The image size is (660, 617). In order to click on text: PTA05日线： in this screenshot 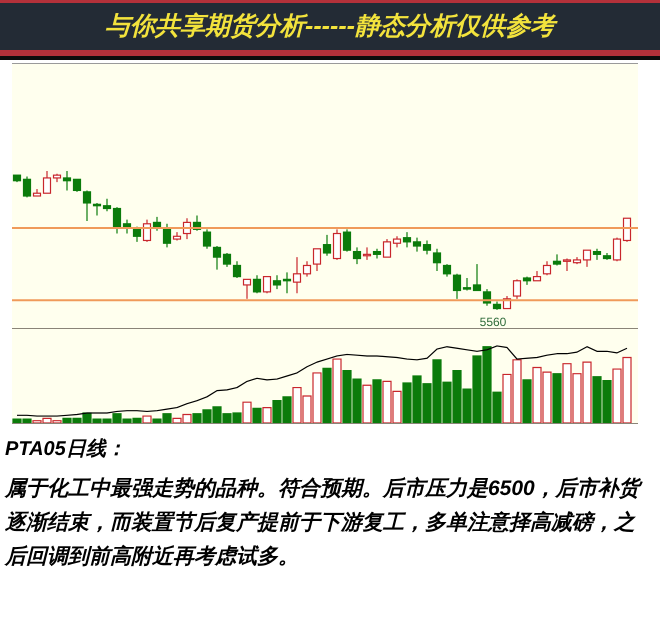, I will do `click(66, 449)`.